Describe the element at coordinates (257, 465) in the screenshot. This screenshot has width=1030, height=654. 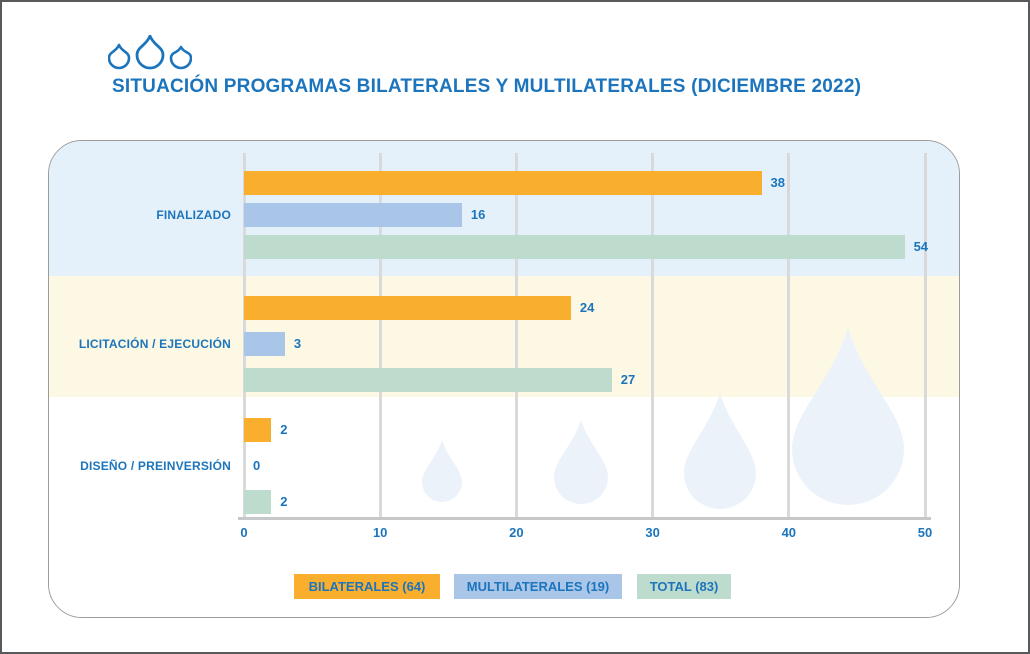
I see `bar-value-label: 0` at that location.